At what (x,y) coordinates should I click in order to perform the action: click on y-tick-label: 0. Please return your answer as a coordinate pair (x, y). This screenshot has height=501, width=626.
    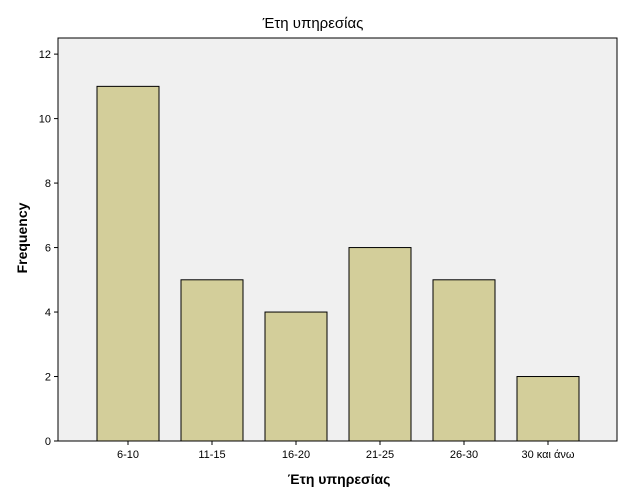
    Looking at the image, I should click on (48, 442).